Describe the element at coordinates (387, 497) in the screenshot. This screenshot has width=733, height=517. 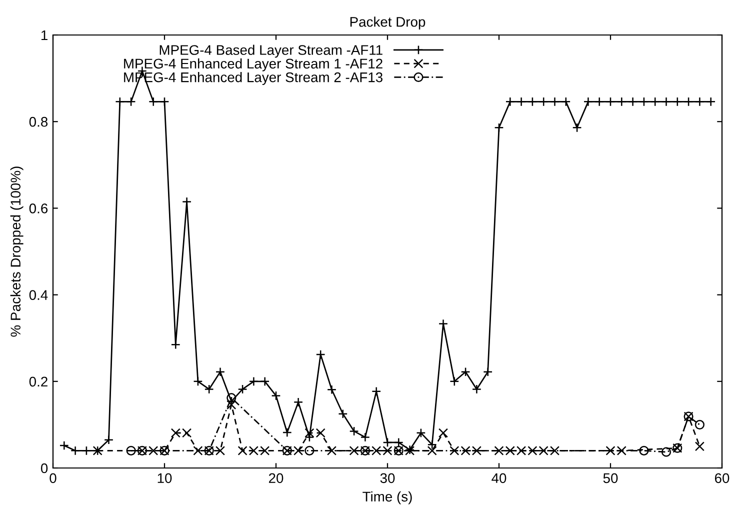
I see `x-axis-title: Time (s)` at that location.